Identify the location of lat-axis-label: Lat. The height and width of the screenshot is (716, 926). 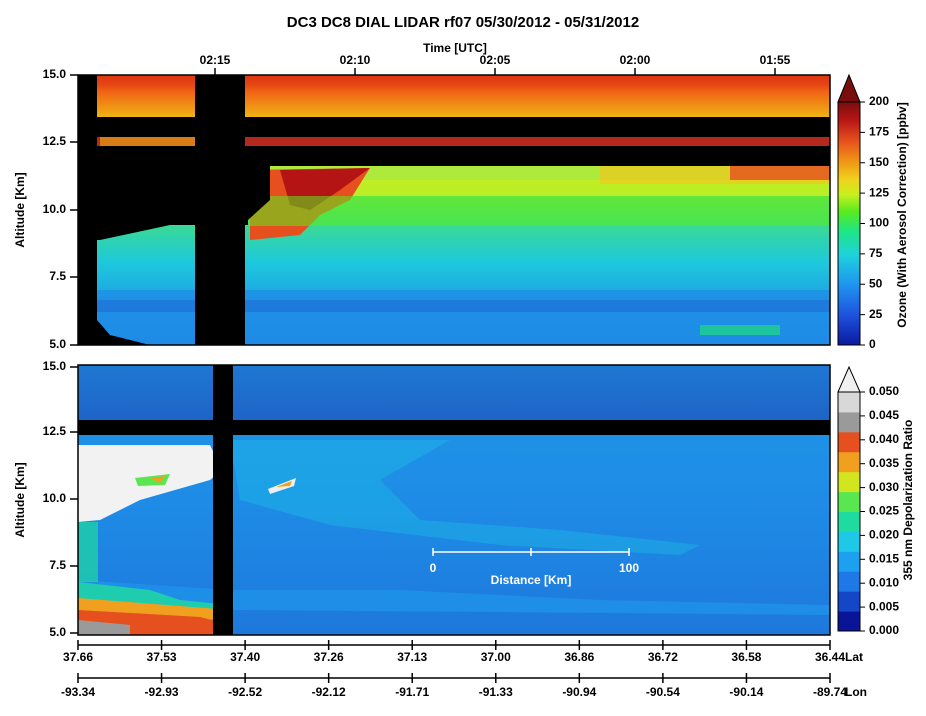
(854, 657).